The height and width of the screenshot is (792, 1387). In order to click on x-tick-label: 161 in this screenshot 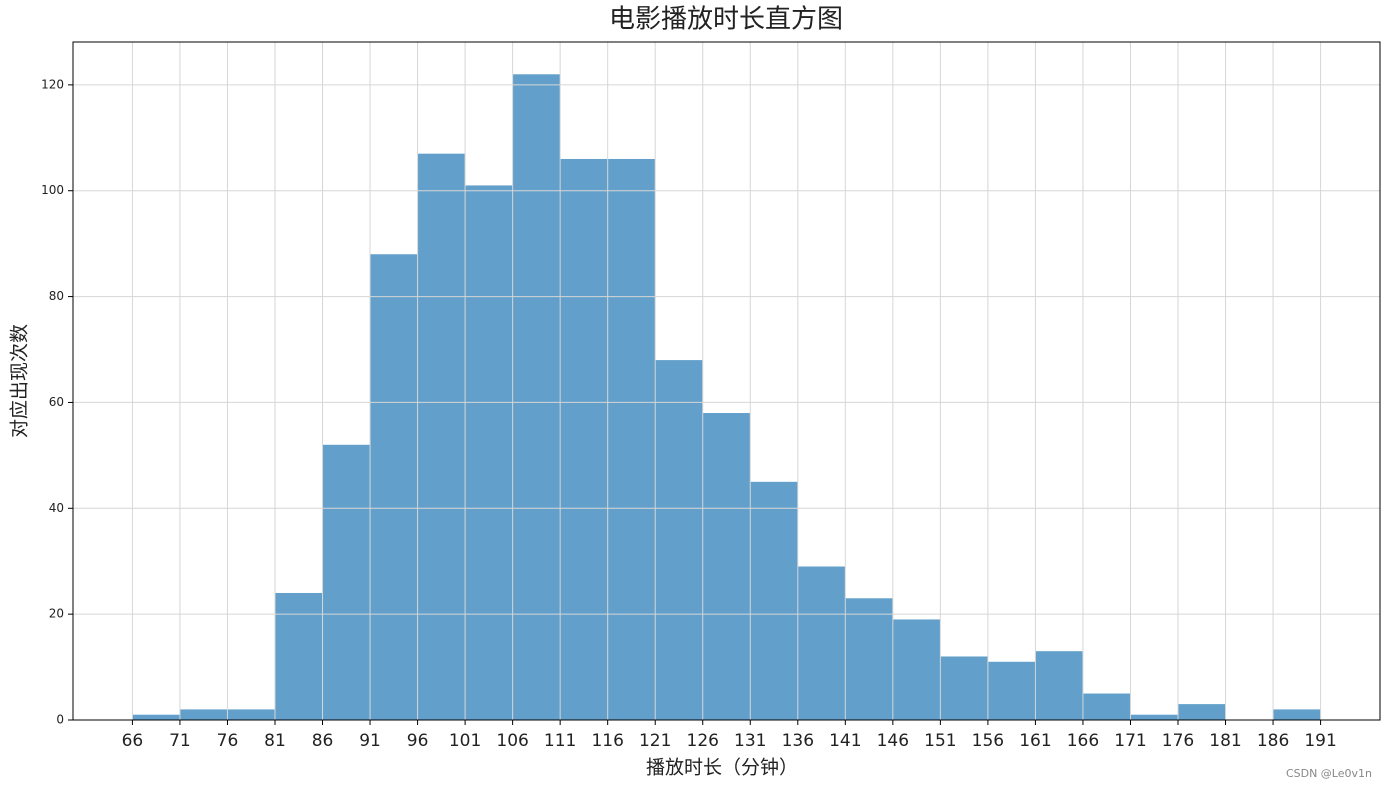, I will do `click(1035, 741)`.